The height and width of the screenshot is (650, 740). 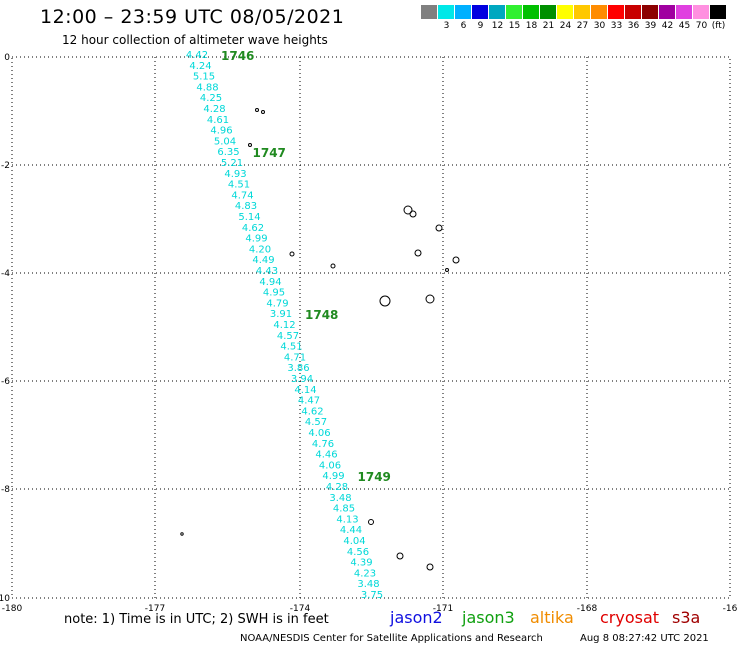 I want to click on wave-height-value: 6.35, so click(x=228, y=152).